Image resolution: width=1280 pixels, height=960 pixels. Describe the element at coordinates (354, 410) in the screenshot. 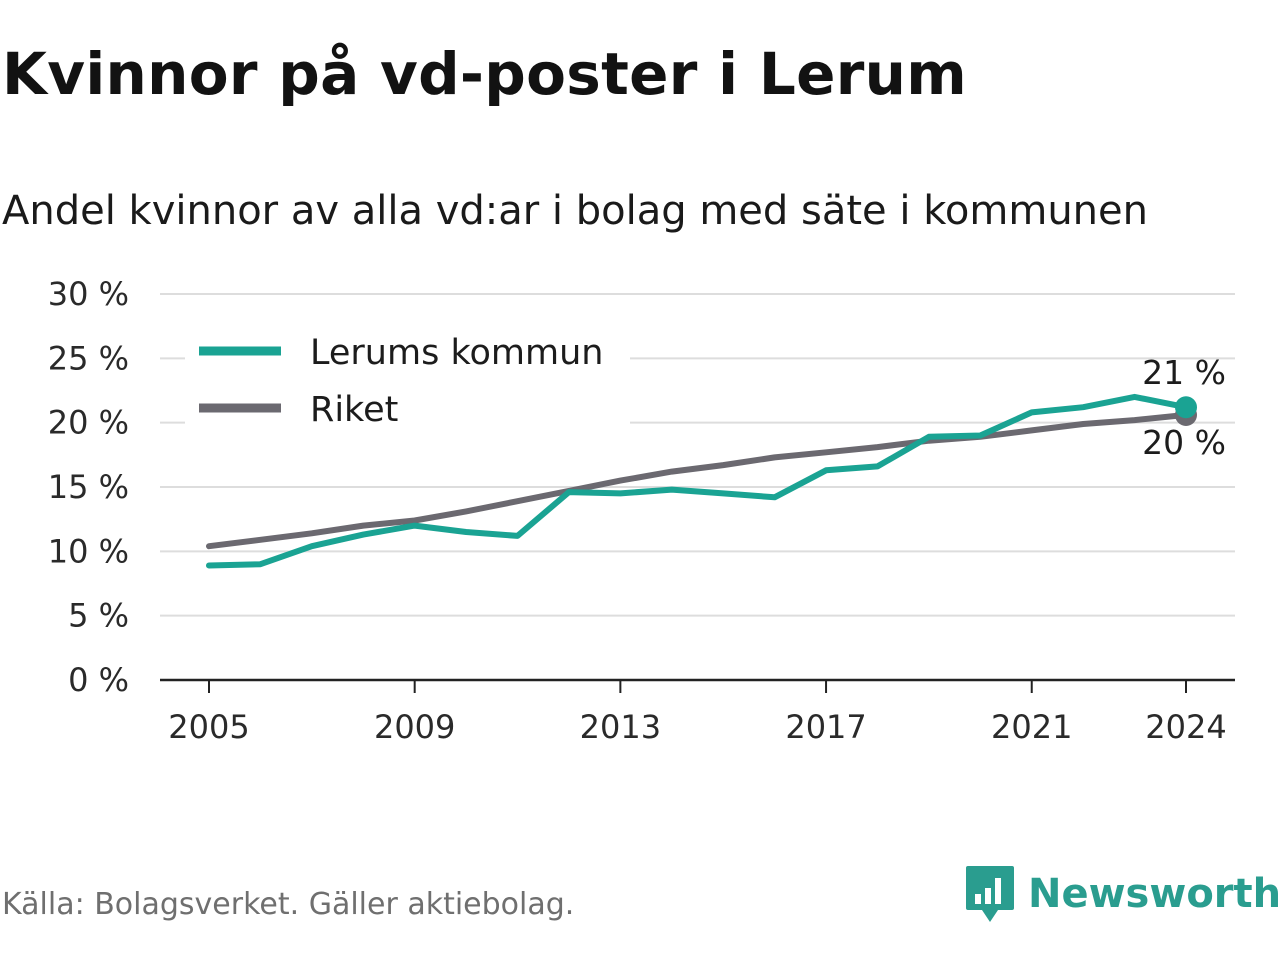

I see `legend-label: Riket` at that location.